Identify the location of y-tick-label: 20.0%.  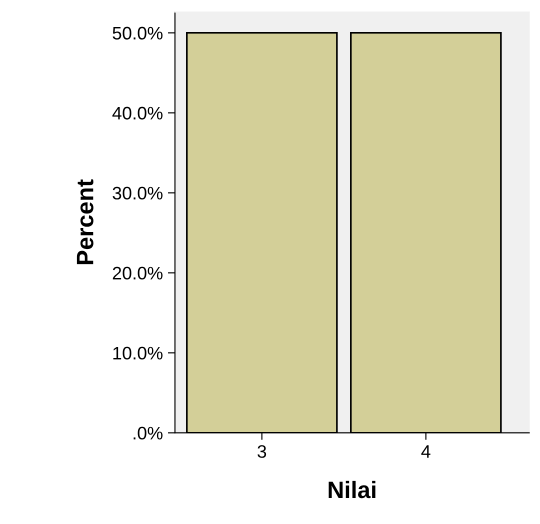
(137, 273).